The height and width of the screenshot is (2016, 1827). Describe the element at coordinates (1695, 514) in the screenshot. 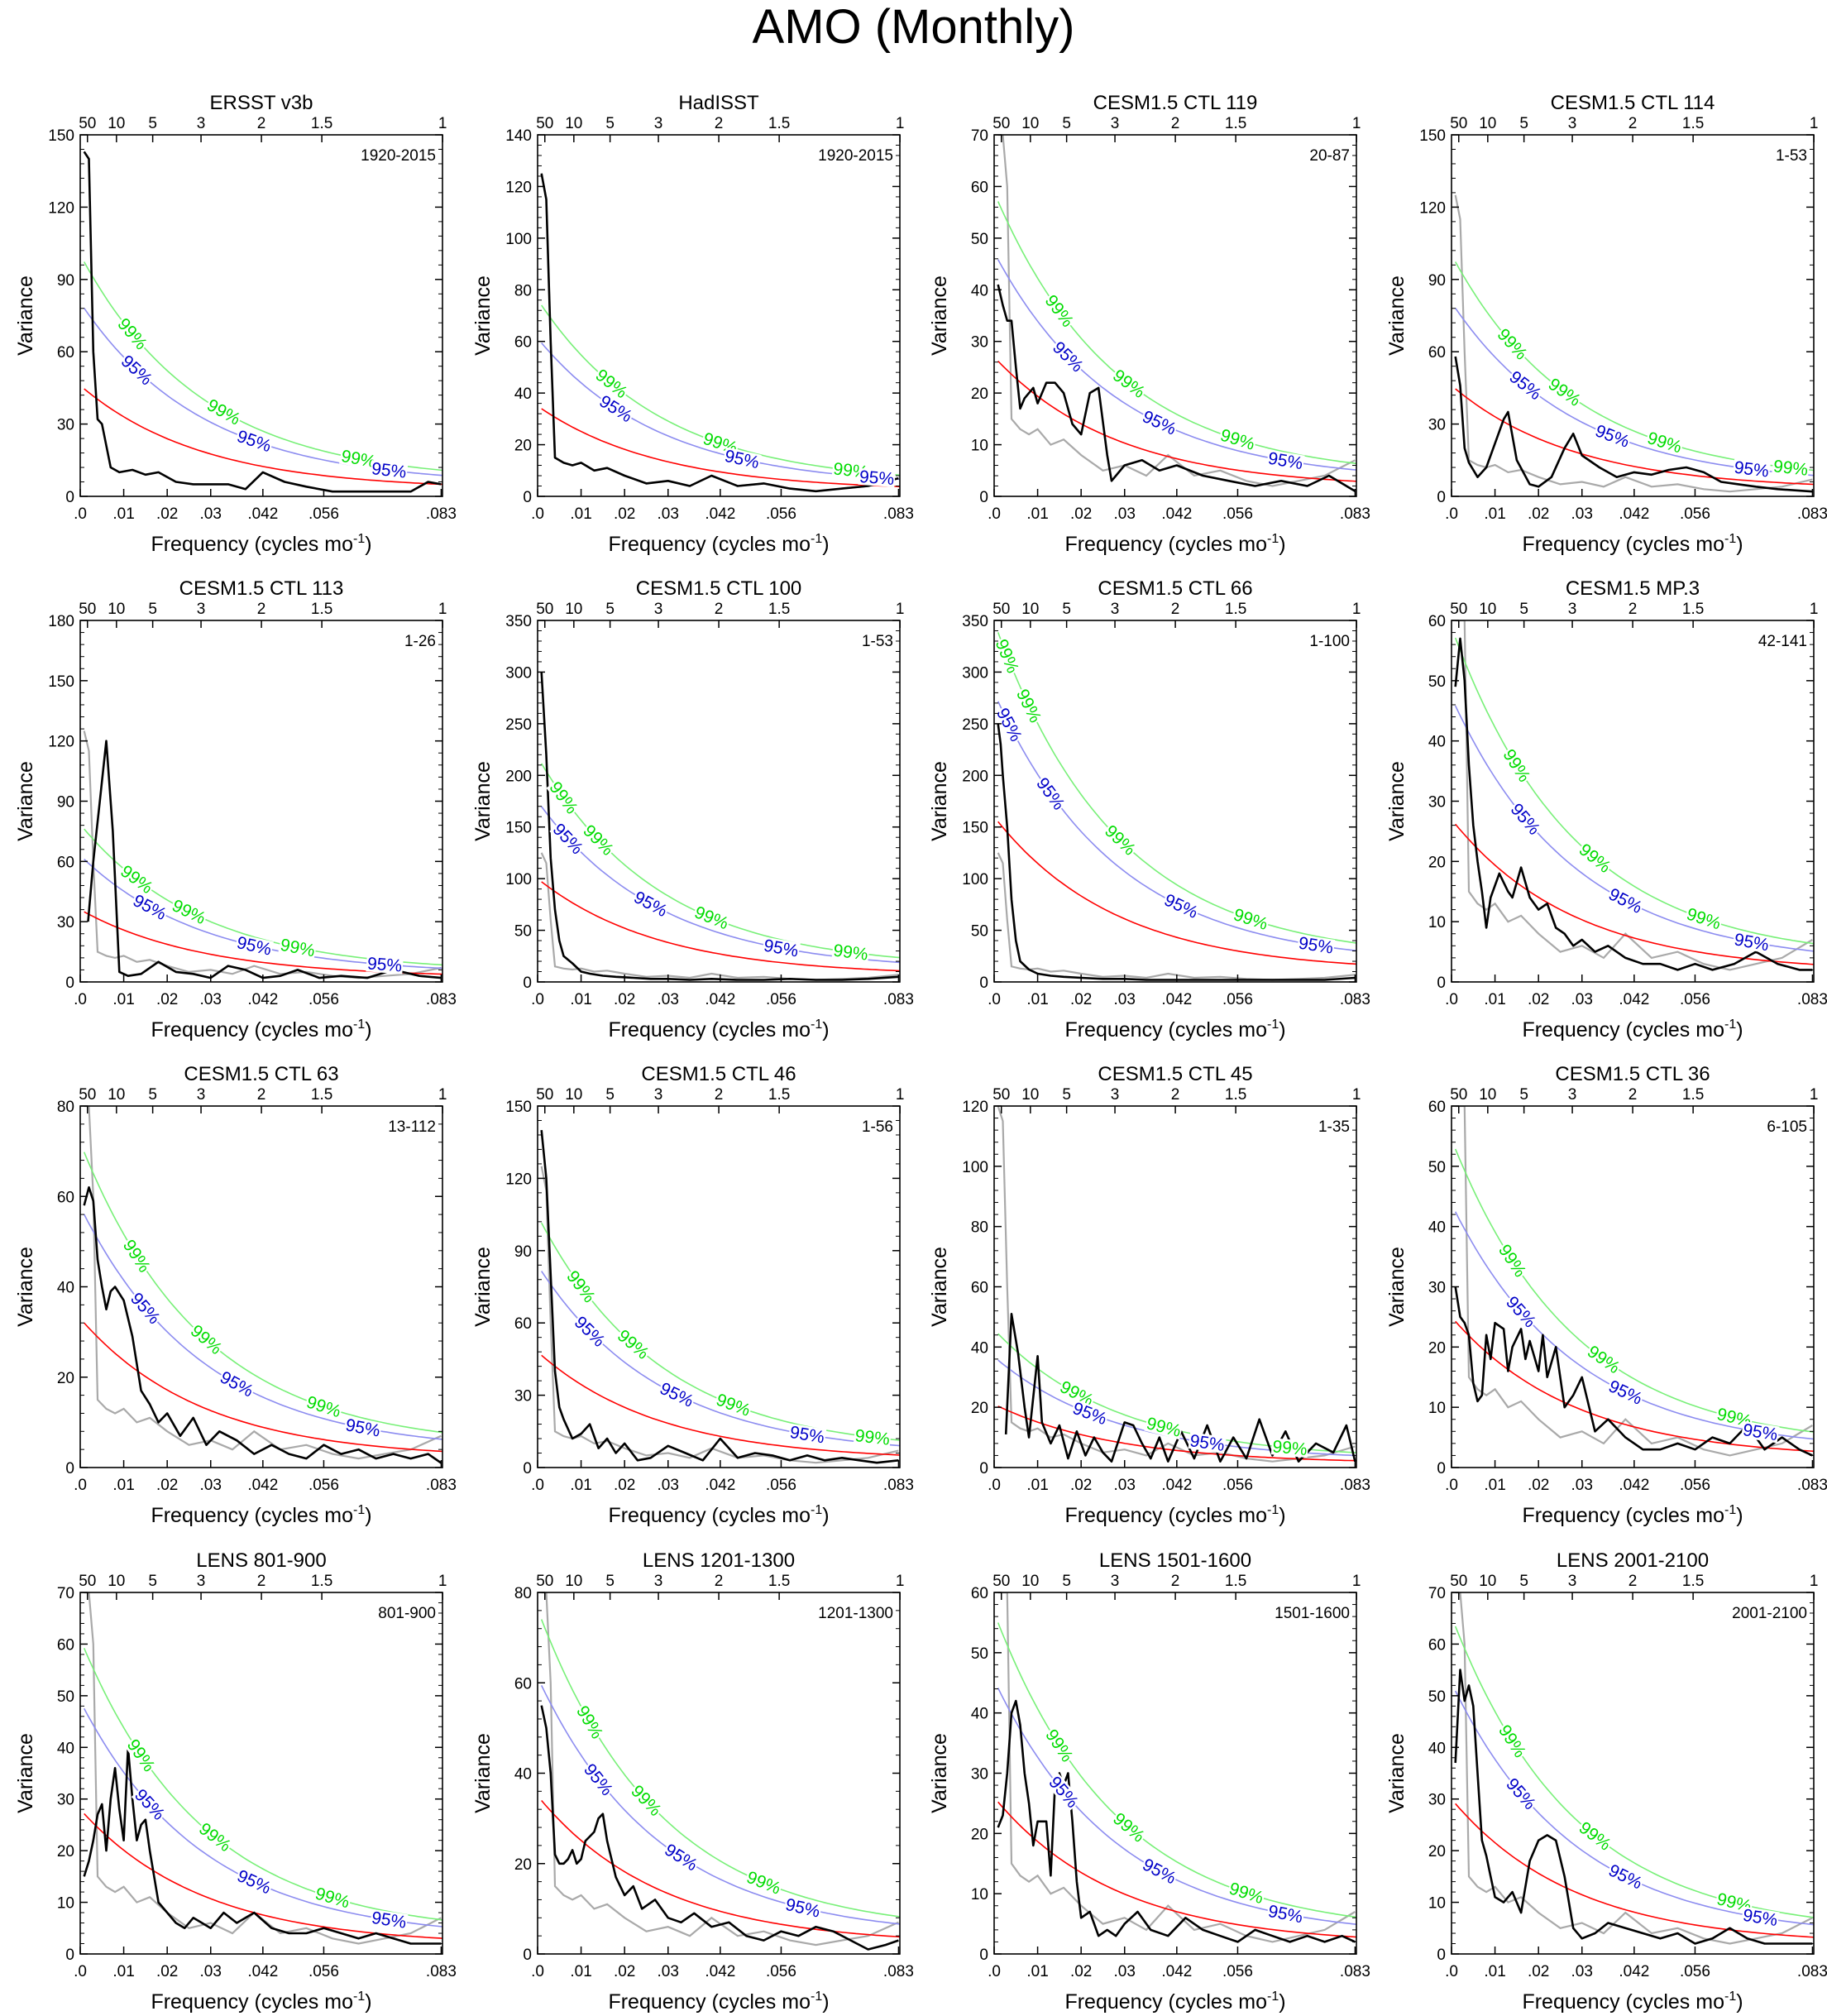

I see `x-tick-label: .056` at that location.